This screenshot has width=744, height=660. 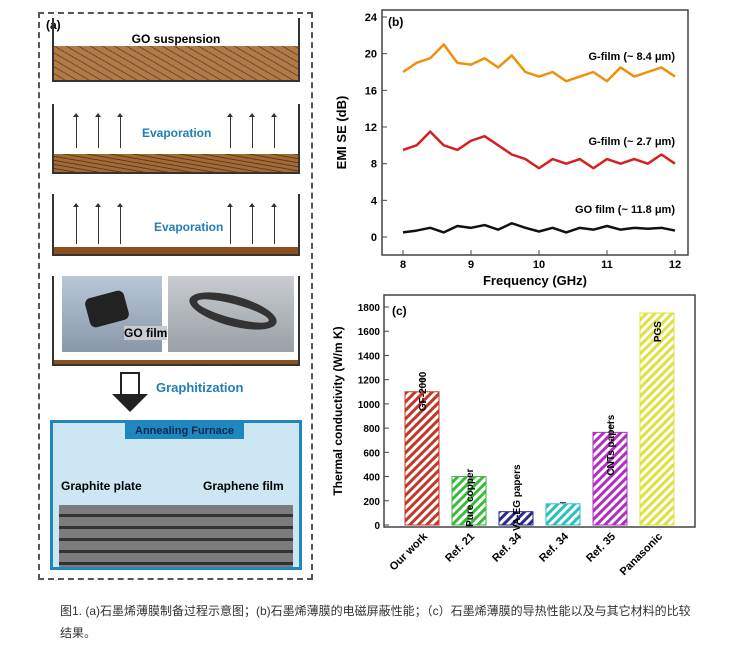 I want to click on y-axis-label: EMI SE (dB), so click(x=341, y=133).